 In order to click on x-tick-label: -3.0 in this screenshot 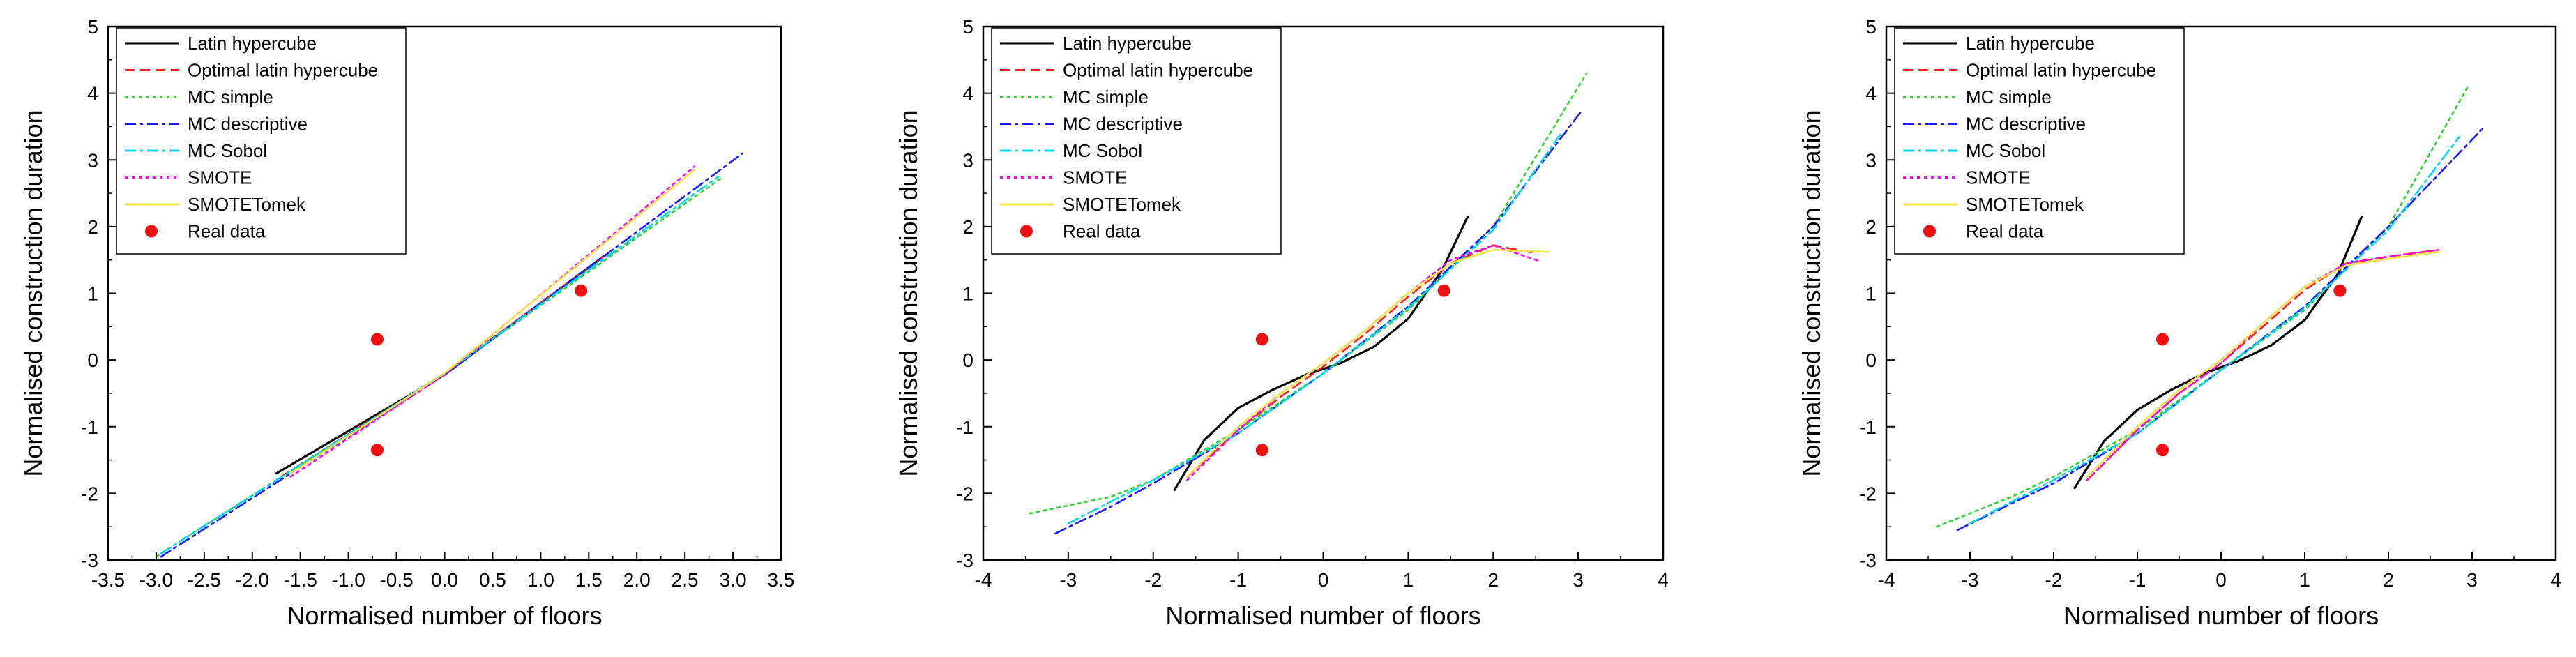, I will do `click(156, 580)`.